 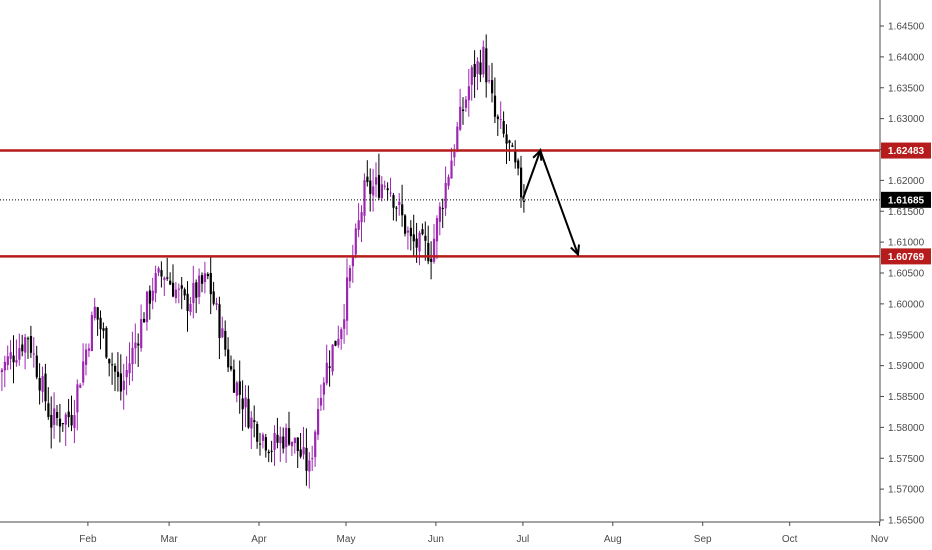 I want to click on price-tick-label: 1.58500, so click(x=906, y=397).